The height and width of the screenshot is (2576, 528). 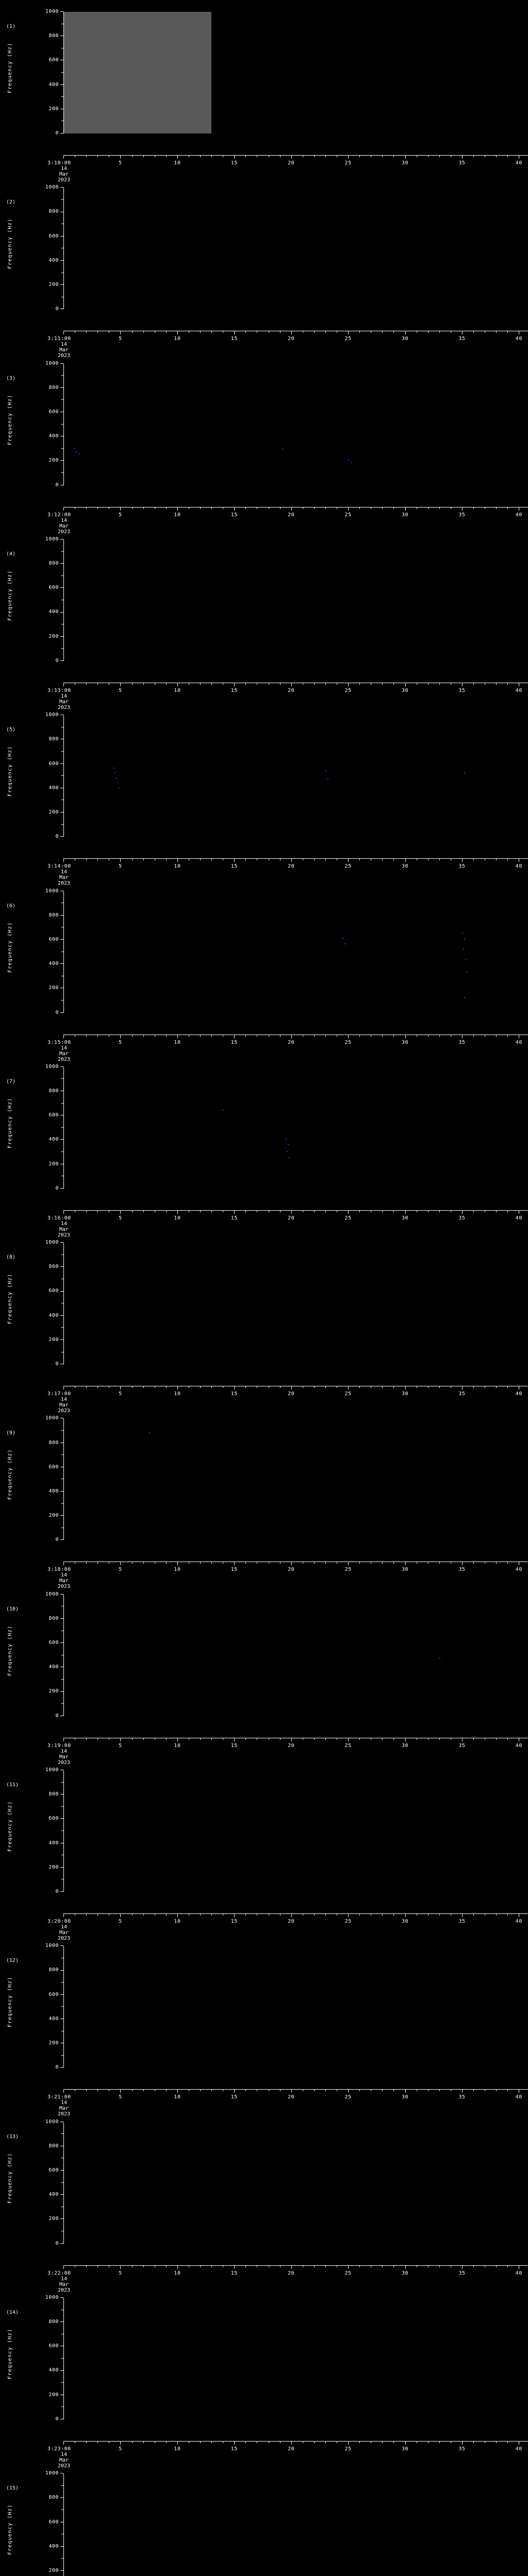 I want to click on date-month: Mar, so click(x=64, y=2460).